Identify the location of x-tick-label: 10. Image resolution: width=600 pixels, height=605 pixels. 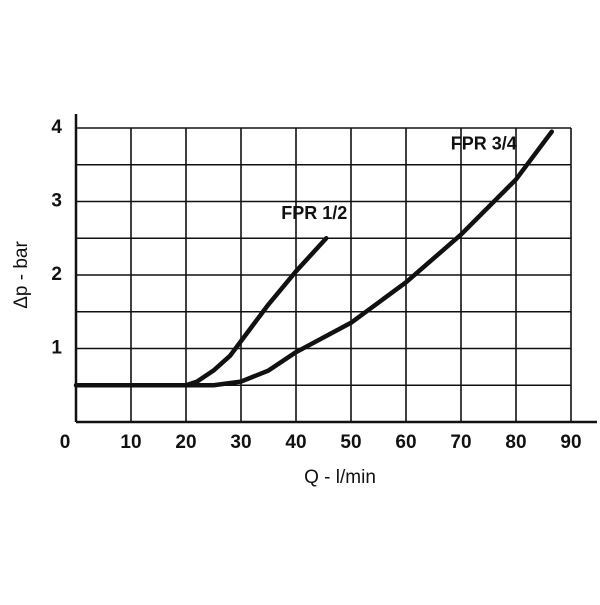
(130, 442).